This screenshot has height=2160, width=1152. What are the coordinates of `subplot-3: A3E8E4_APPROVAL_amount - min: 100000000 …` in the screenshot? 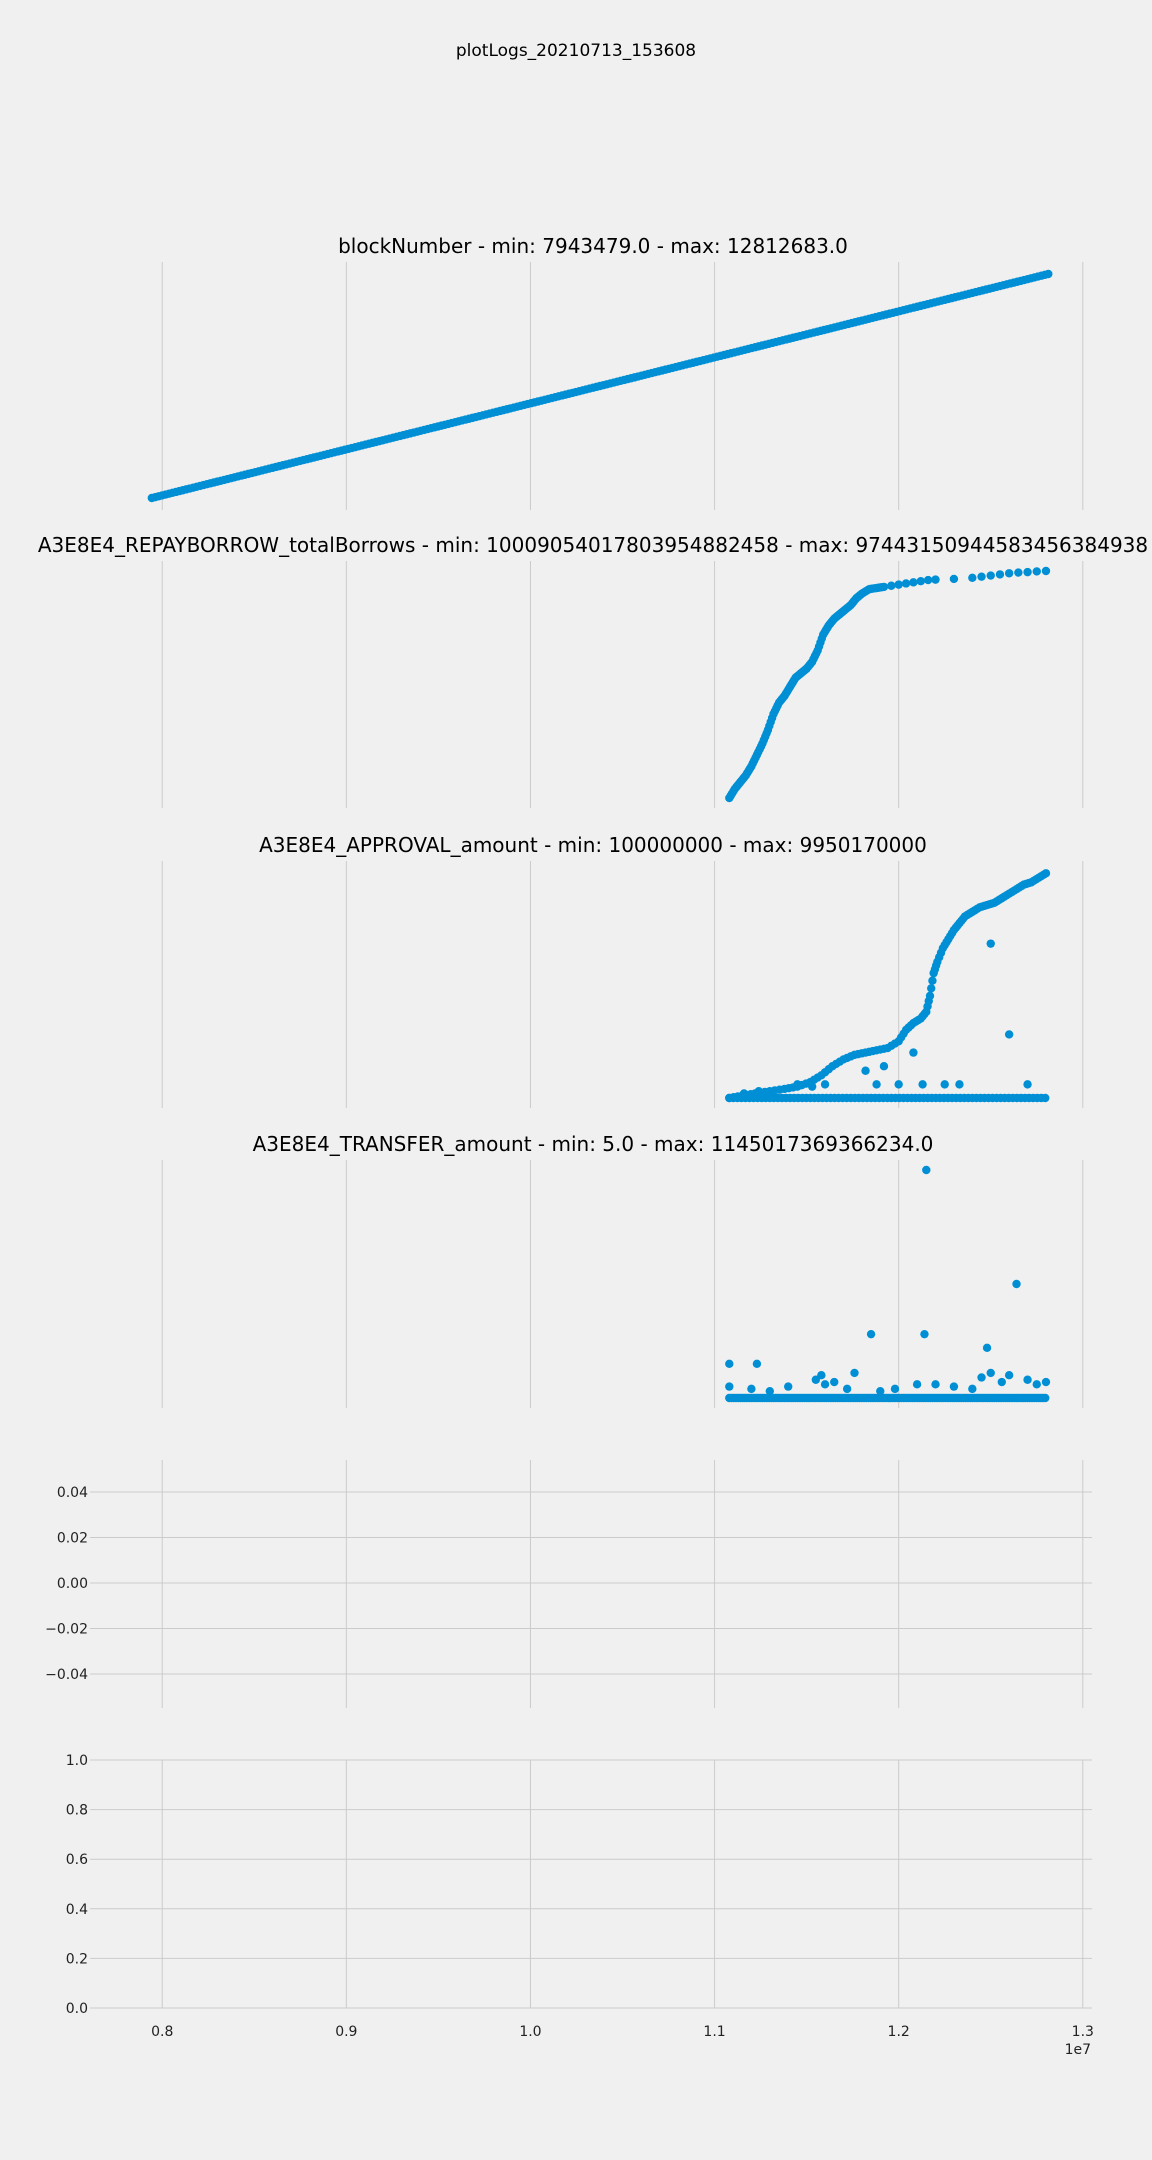 It's located at (622, 970).